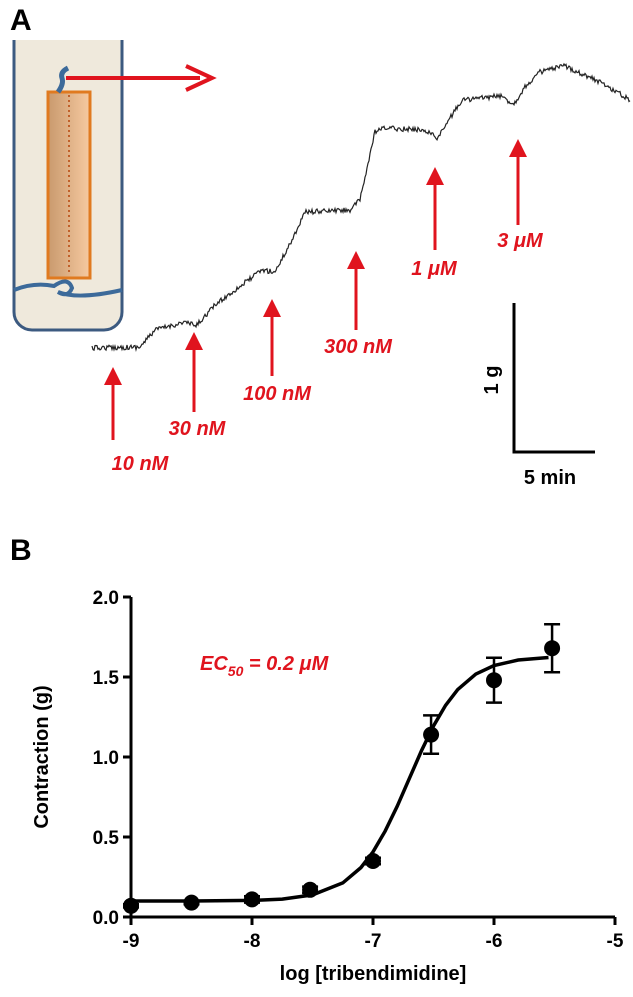 Image resolution: width=633 pixels, height=997 pixels. I want to click on x-tick-label: -8, so click(252, 941).